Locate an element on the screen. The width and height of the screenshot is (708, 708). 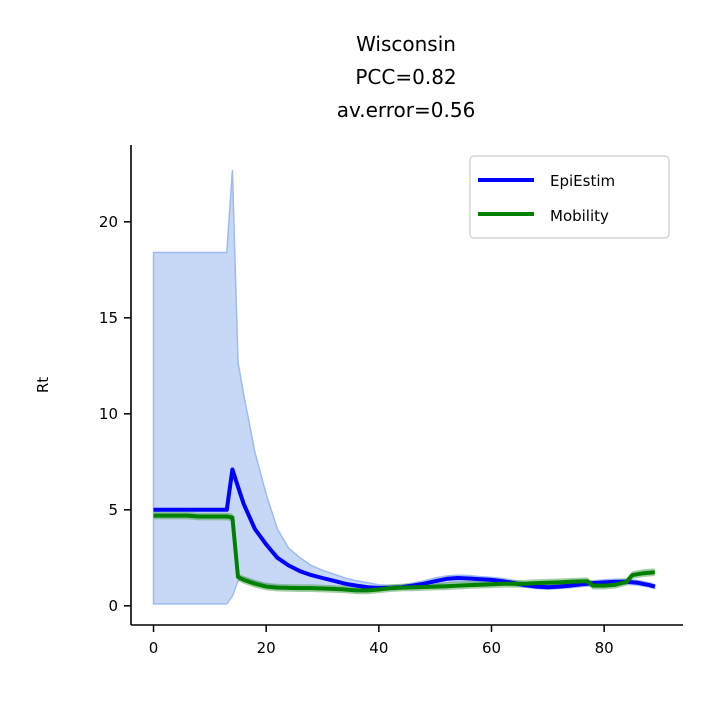
legend-label-epiestim: EpiEstim is located at coordinates (582, 181).